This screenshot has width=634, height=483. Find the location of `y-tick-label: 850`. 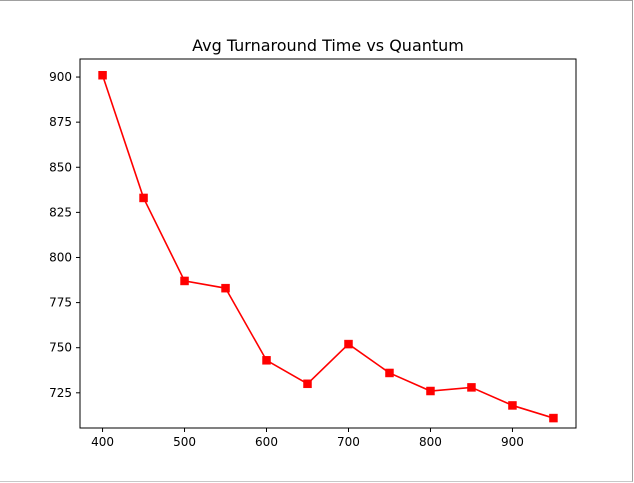

y-tick-label: 850 is located at coordinates (60, 167).